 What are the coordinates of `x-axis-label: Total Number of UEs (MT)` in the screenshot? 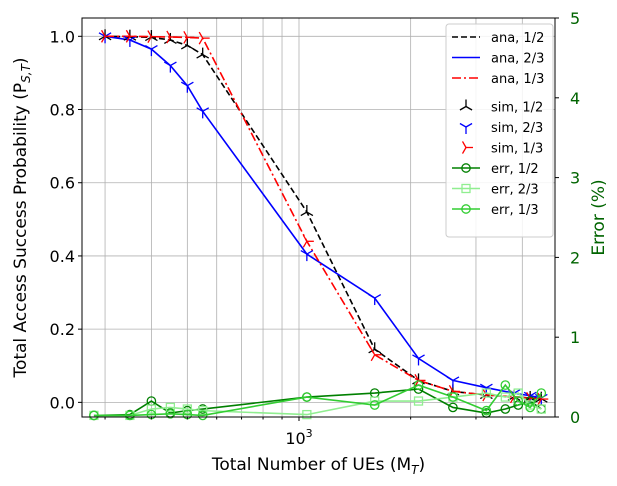 It's located at (318, 466).